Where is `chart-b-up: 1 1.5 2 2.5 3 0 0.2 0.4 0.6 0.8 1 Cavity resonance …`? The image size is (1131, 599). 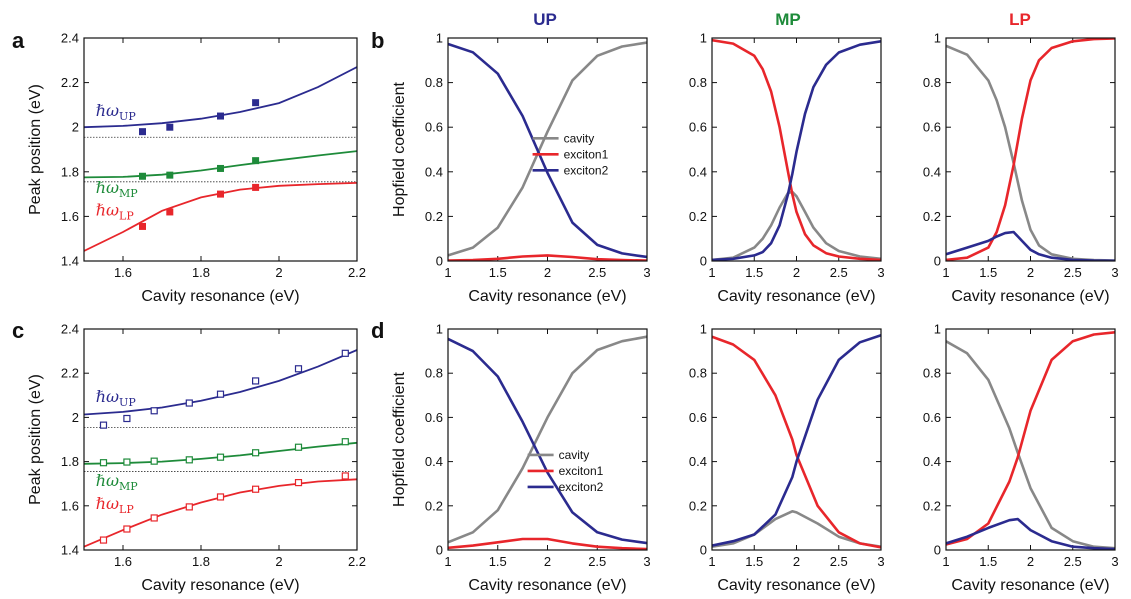
chart-b-up: 1 1.5 2 2.5 3 0 0.2 0.4 0.6 0.8 1 Cavity resonance … is located at coordinates (521, 168).